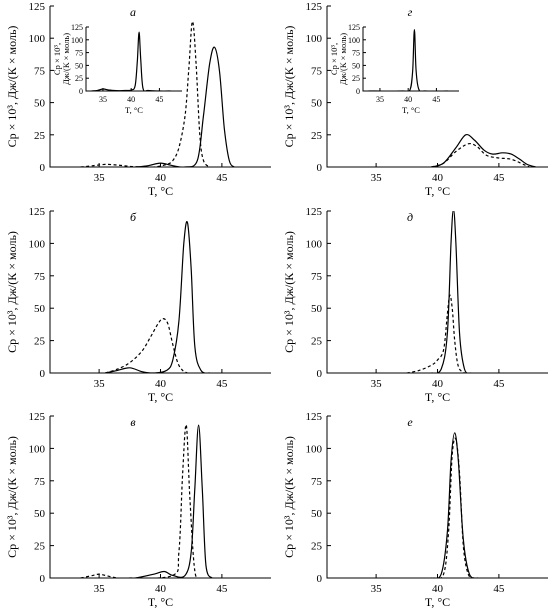  I want to click on inset-axes-frame, so click(133, 59).